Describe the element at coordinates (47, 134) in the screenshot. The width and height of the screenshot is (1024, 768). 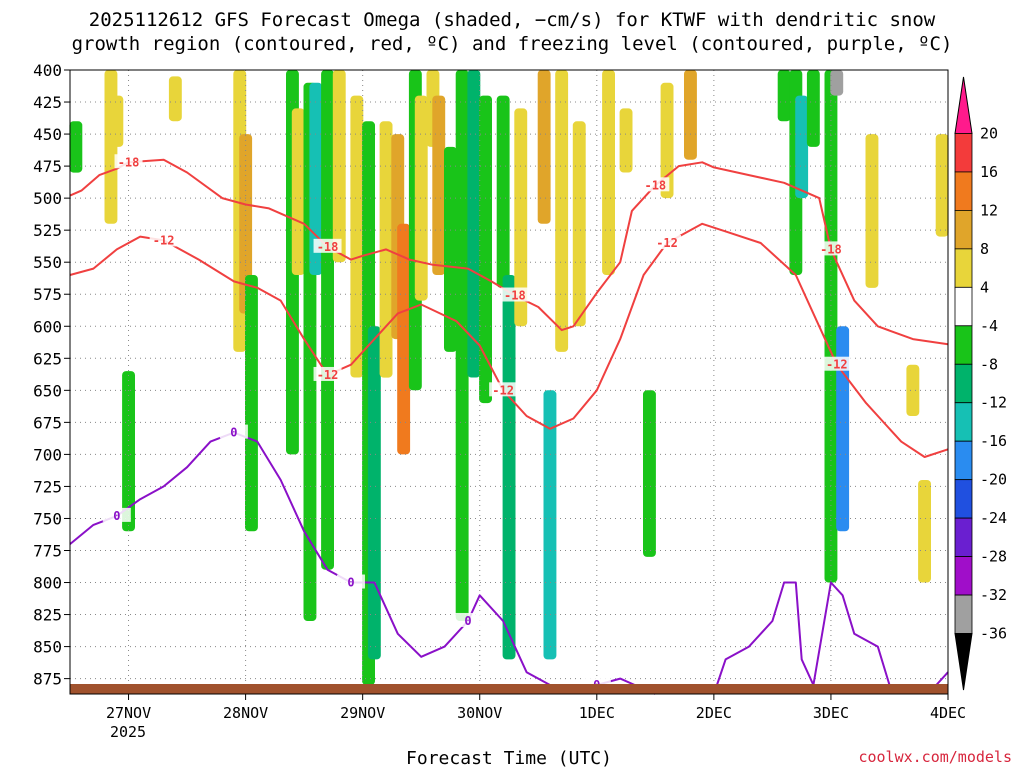
I see `y-tick-label: 450` at that location.